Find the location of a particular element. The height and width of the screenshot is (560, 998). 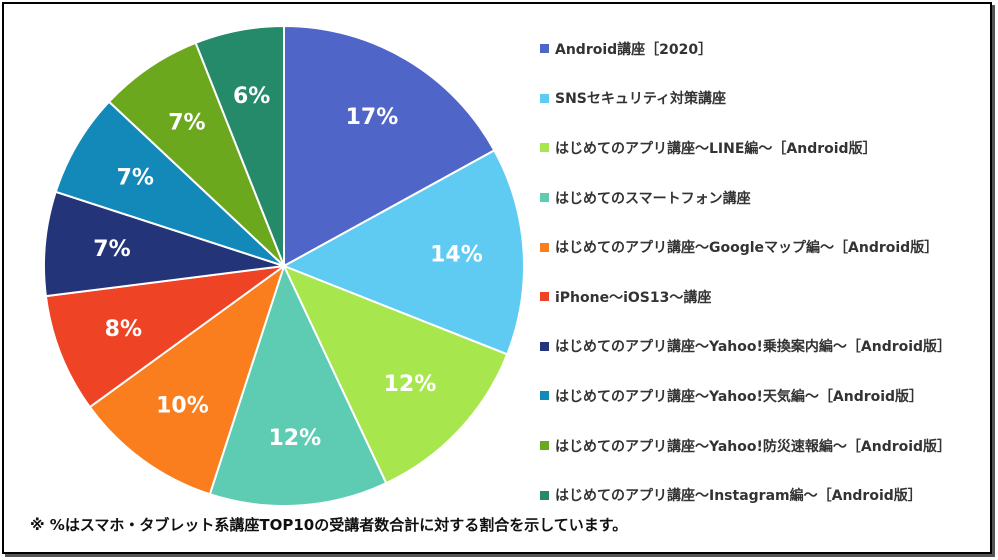

slice-data-label-2: 14% is located at coordinates (456, 255).